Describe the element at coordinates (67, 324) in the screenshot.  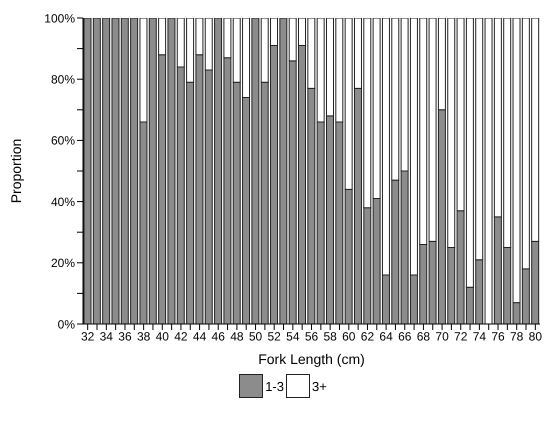
I see `y-tick-label: 0%` at that location.